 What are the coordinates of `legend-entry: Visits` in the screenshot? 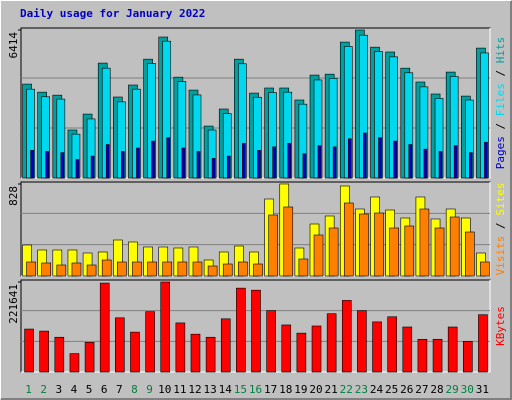 It's located at (500, 256).